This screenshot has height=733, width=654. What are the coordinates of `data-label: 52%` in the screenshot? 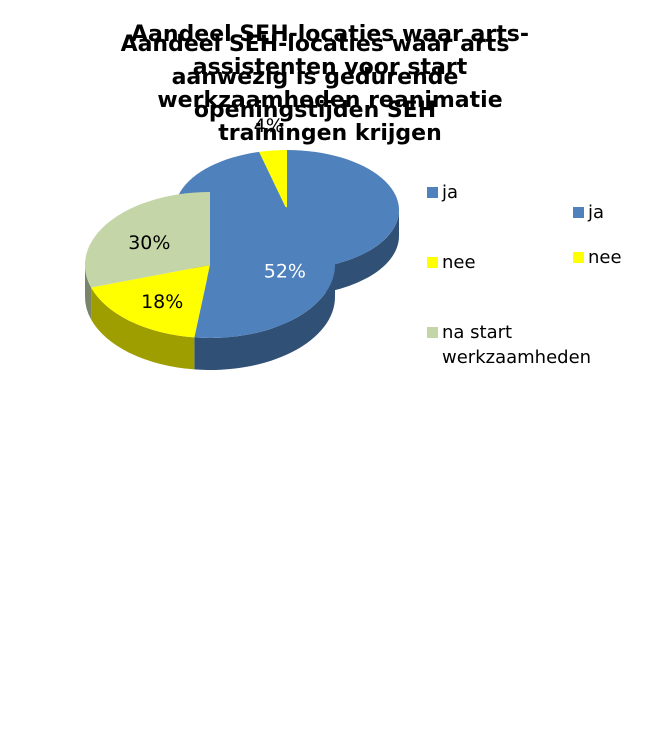 It's located at (285, 271).